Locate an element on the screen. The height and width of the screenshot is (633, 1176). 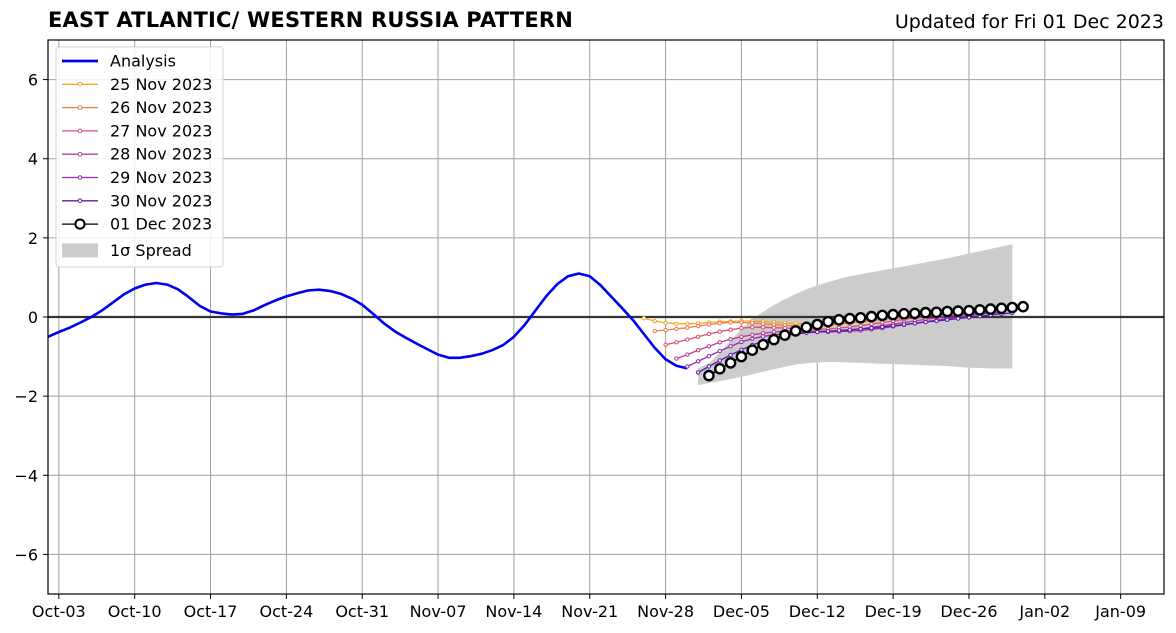
x-tick-label: Jan-09 is located at coordinates (1120, 611).